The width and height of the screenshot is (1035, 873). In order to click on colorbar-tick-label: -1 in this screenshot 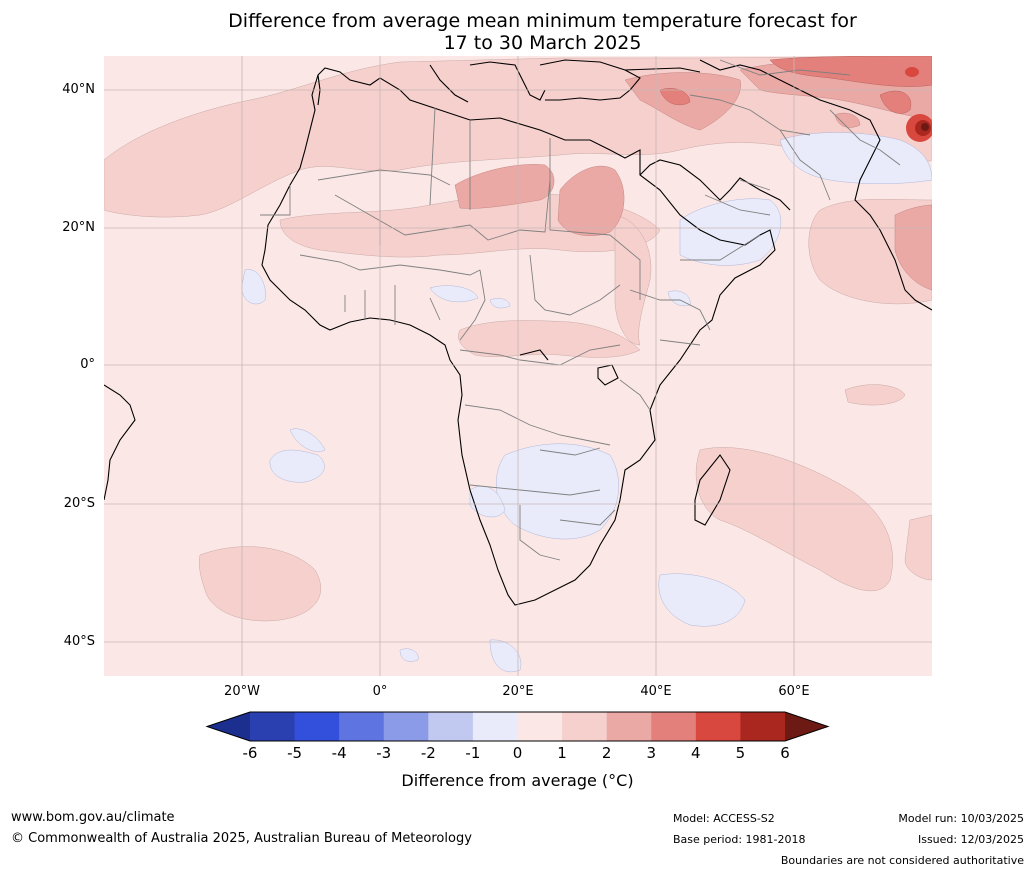, I will do `click(473, 753)`.